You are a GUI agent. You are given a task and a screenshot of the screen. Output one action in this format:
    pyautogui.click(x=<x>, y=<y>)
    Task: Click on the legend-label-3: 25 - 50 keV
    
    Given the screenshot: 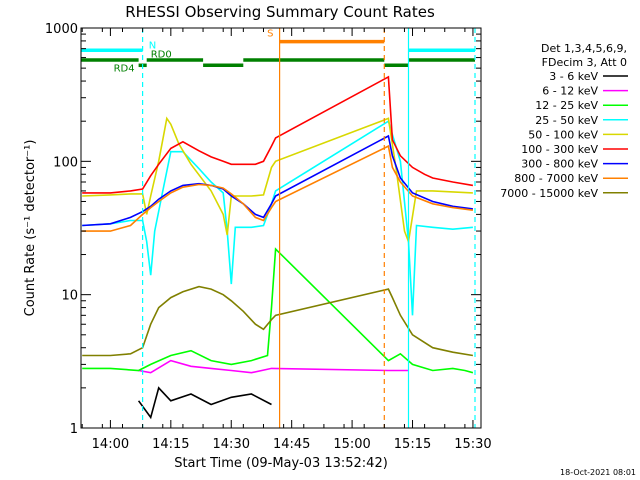 What is the action you would take?
    pyautogui.click(x=566, y=120)
    